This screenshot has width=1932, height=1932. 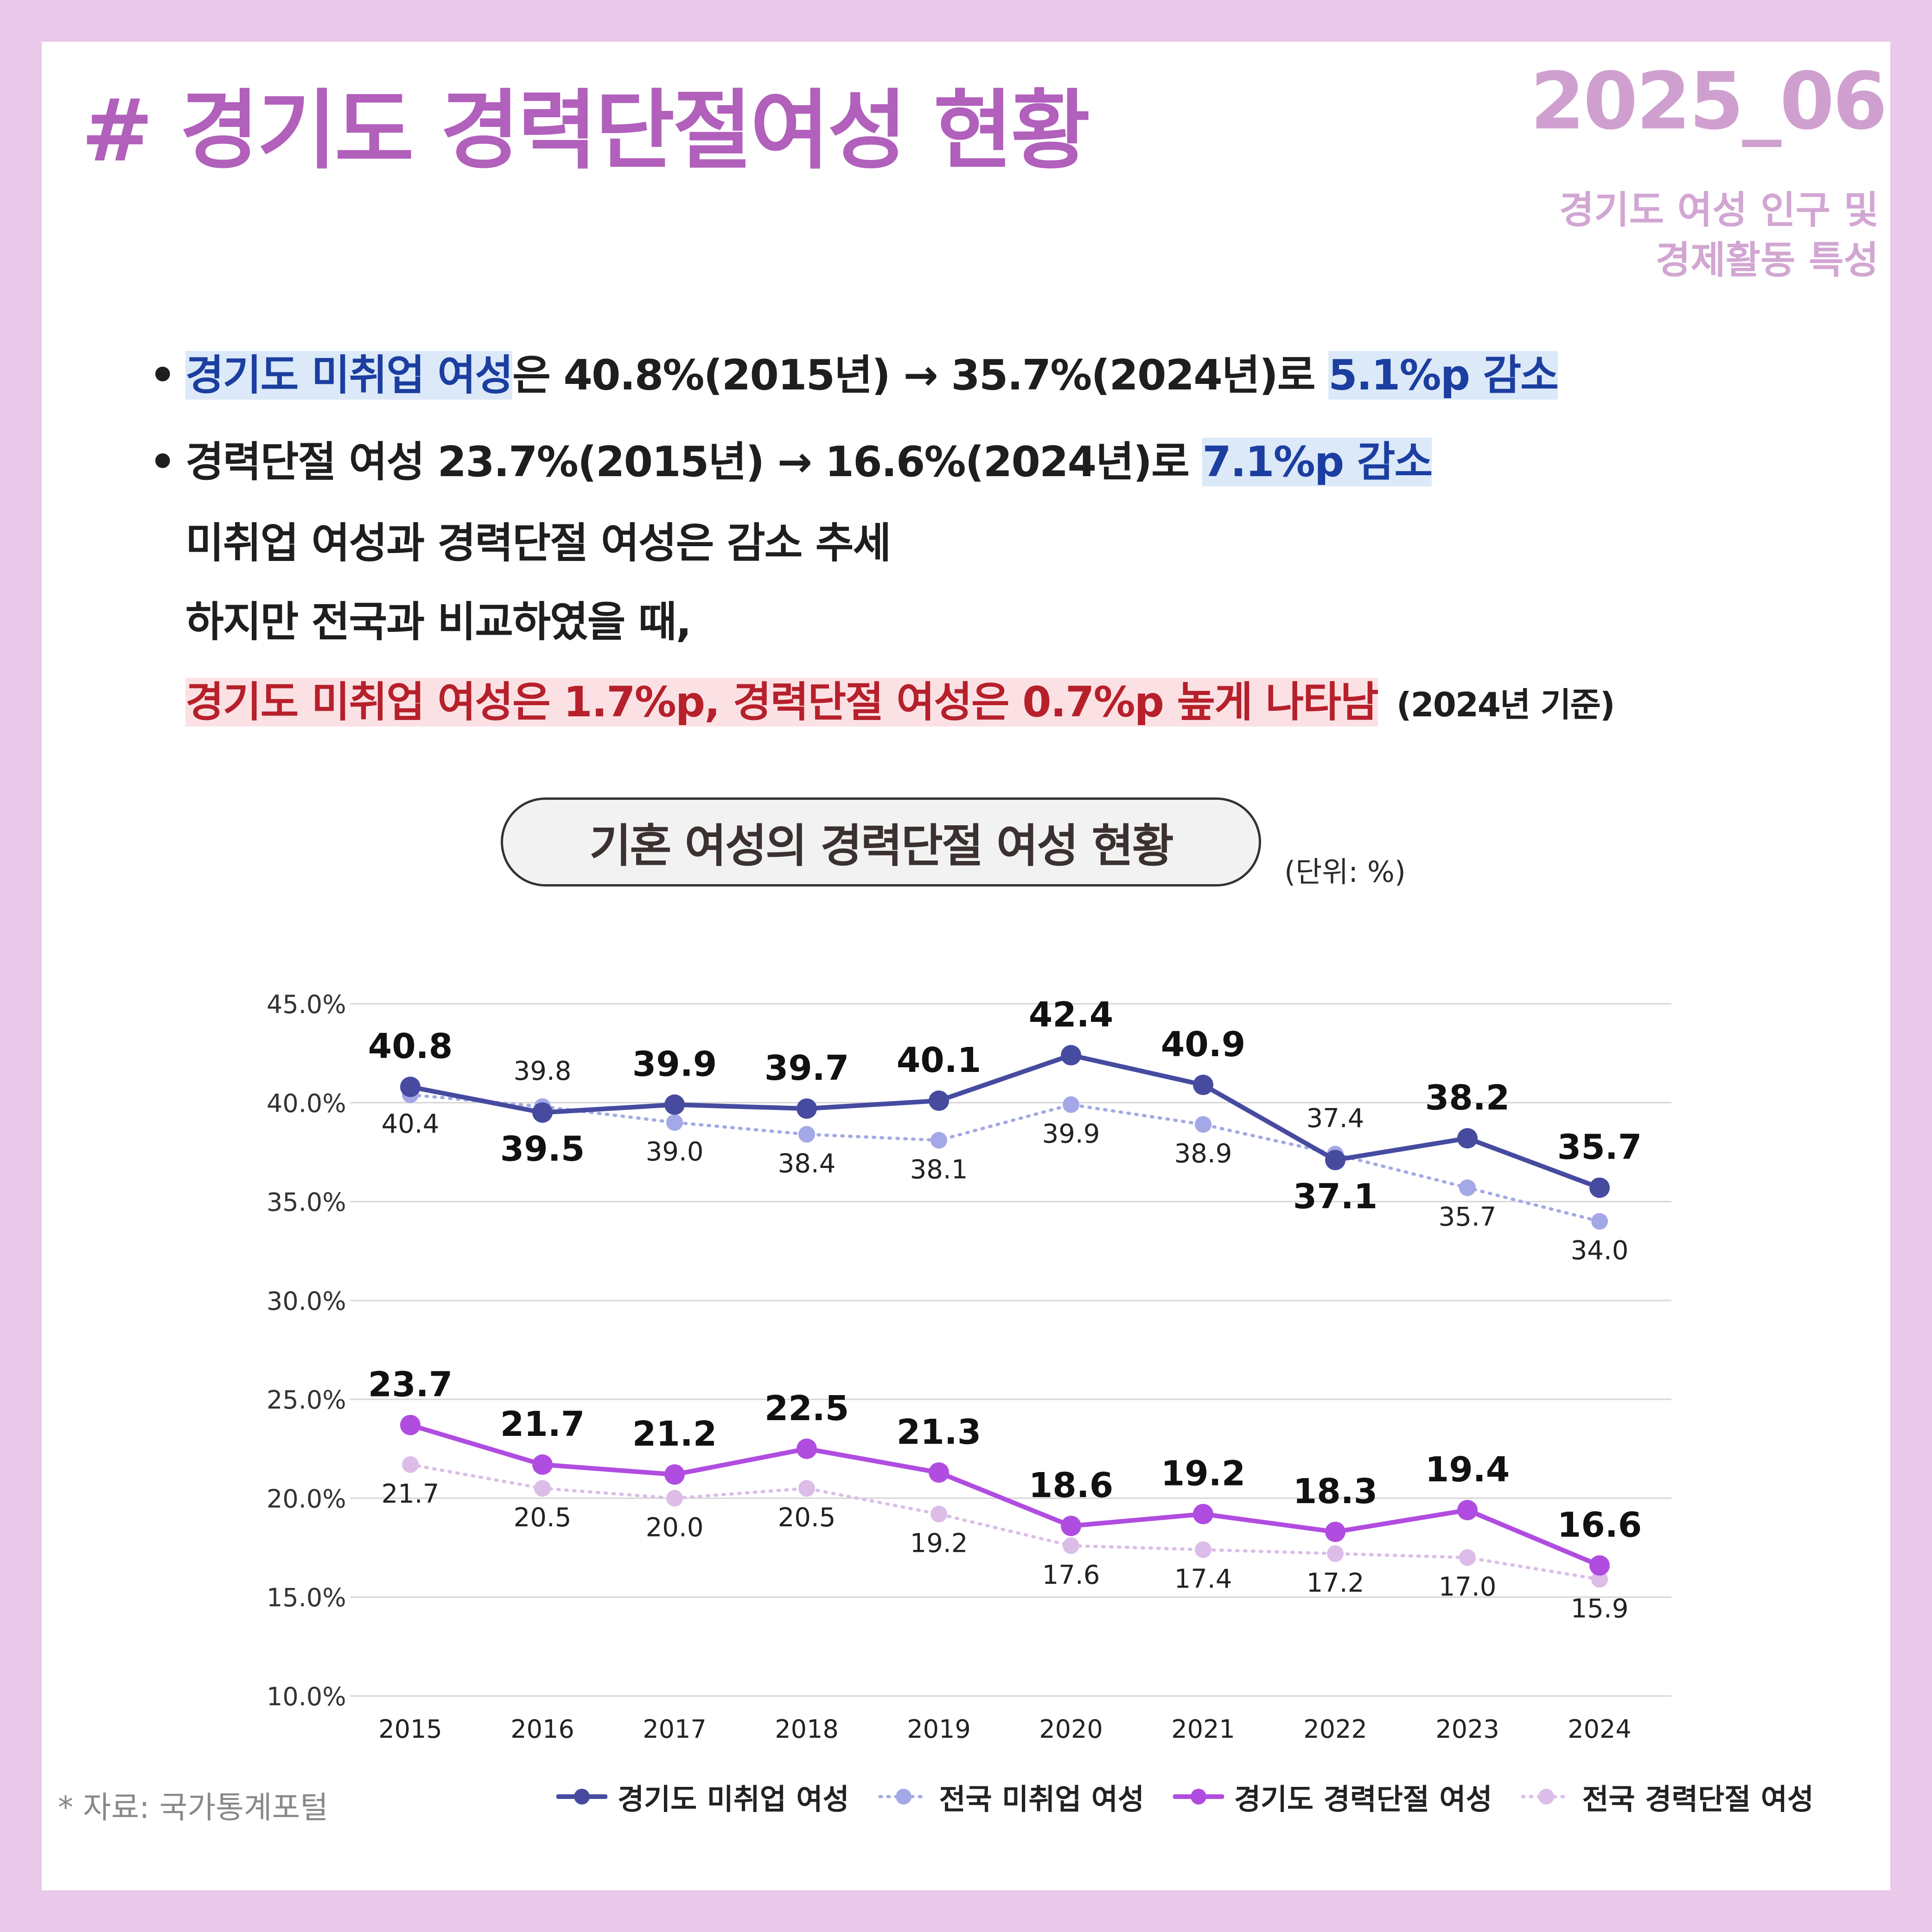 I want to click on y-tick-label: 45.0%, so click(x=306, y=1004).